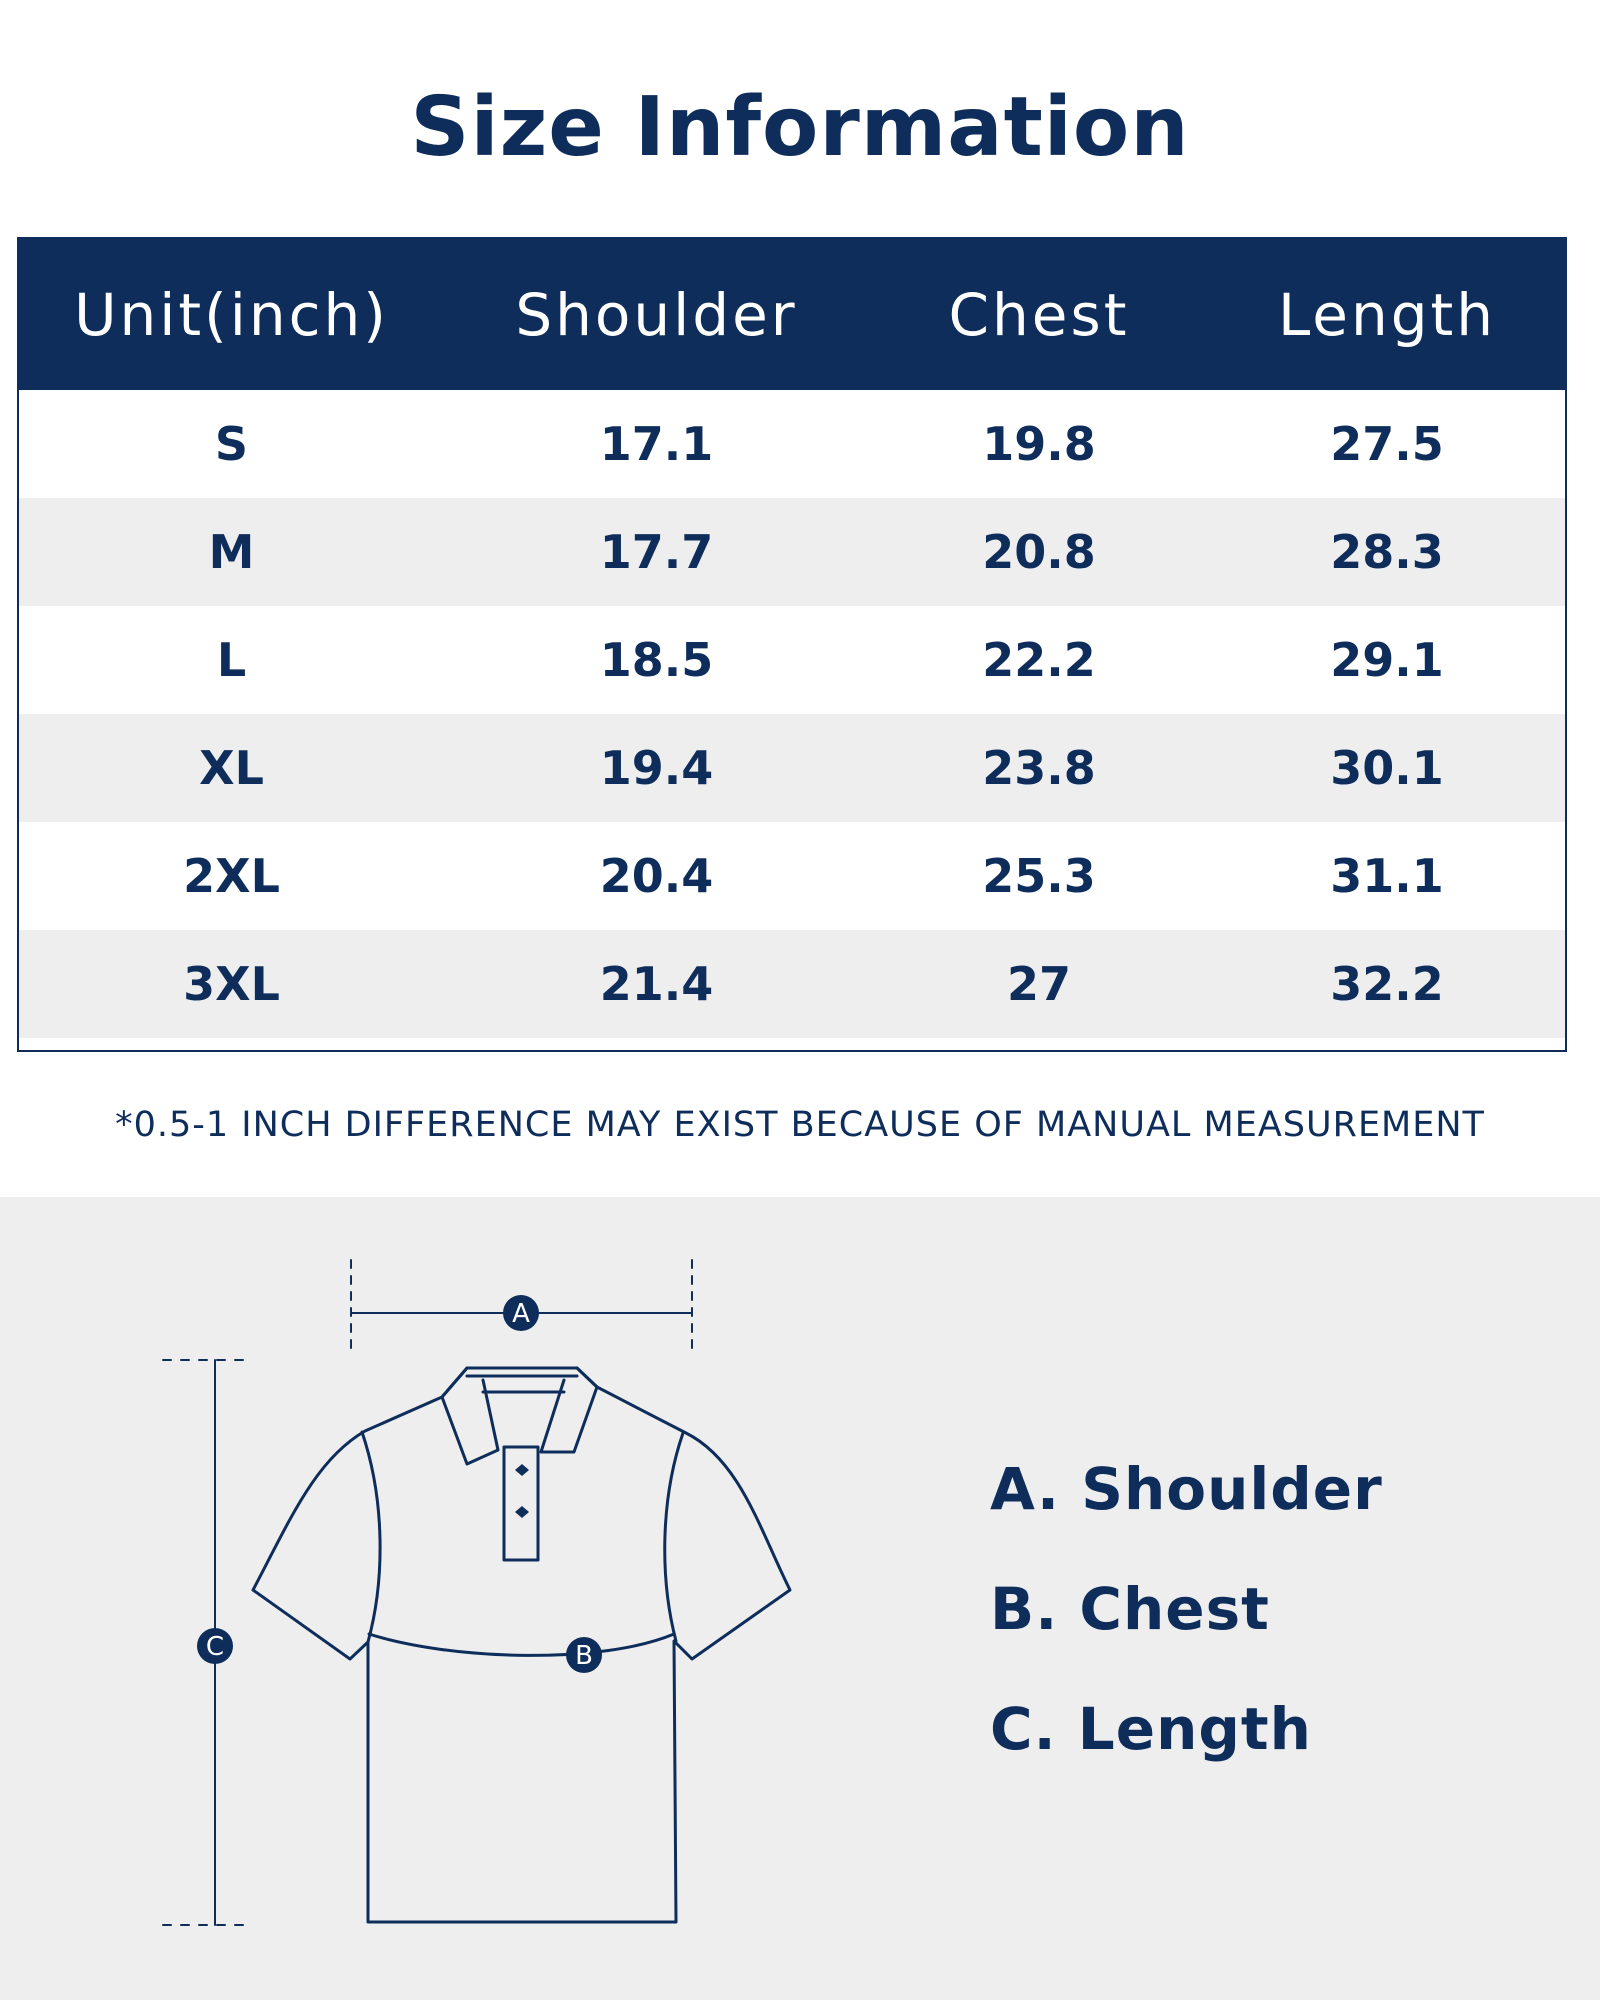  What do you see at coordinates (656, 984) in the screenshot?
I see `shoulder-cell: 21.4` at bounding box center [656, 984].